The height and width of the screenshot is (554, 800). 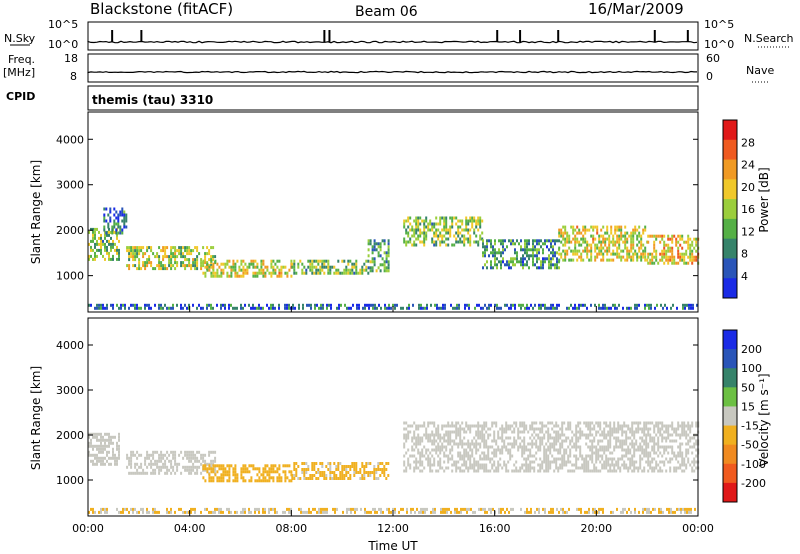 I want to click on velocity-colorbar-swatch, so click(x=730, y=340).